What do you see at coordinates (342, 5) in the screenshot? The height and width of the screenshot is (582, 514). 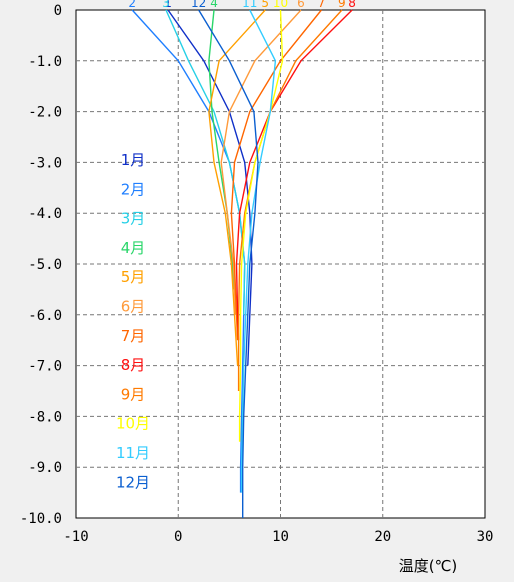 I see `series-top-label: 9` at bounding box center [342, 5].